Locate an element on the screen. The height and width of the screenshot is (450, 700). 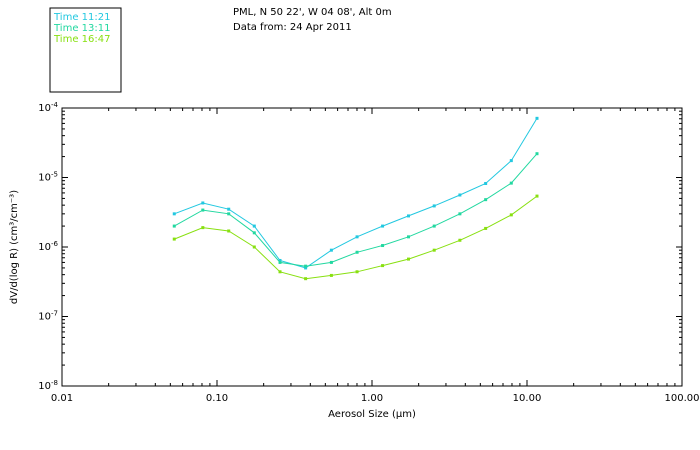
x-tick-label: 100.00 is located at coordinates (682, 398).